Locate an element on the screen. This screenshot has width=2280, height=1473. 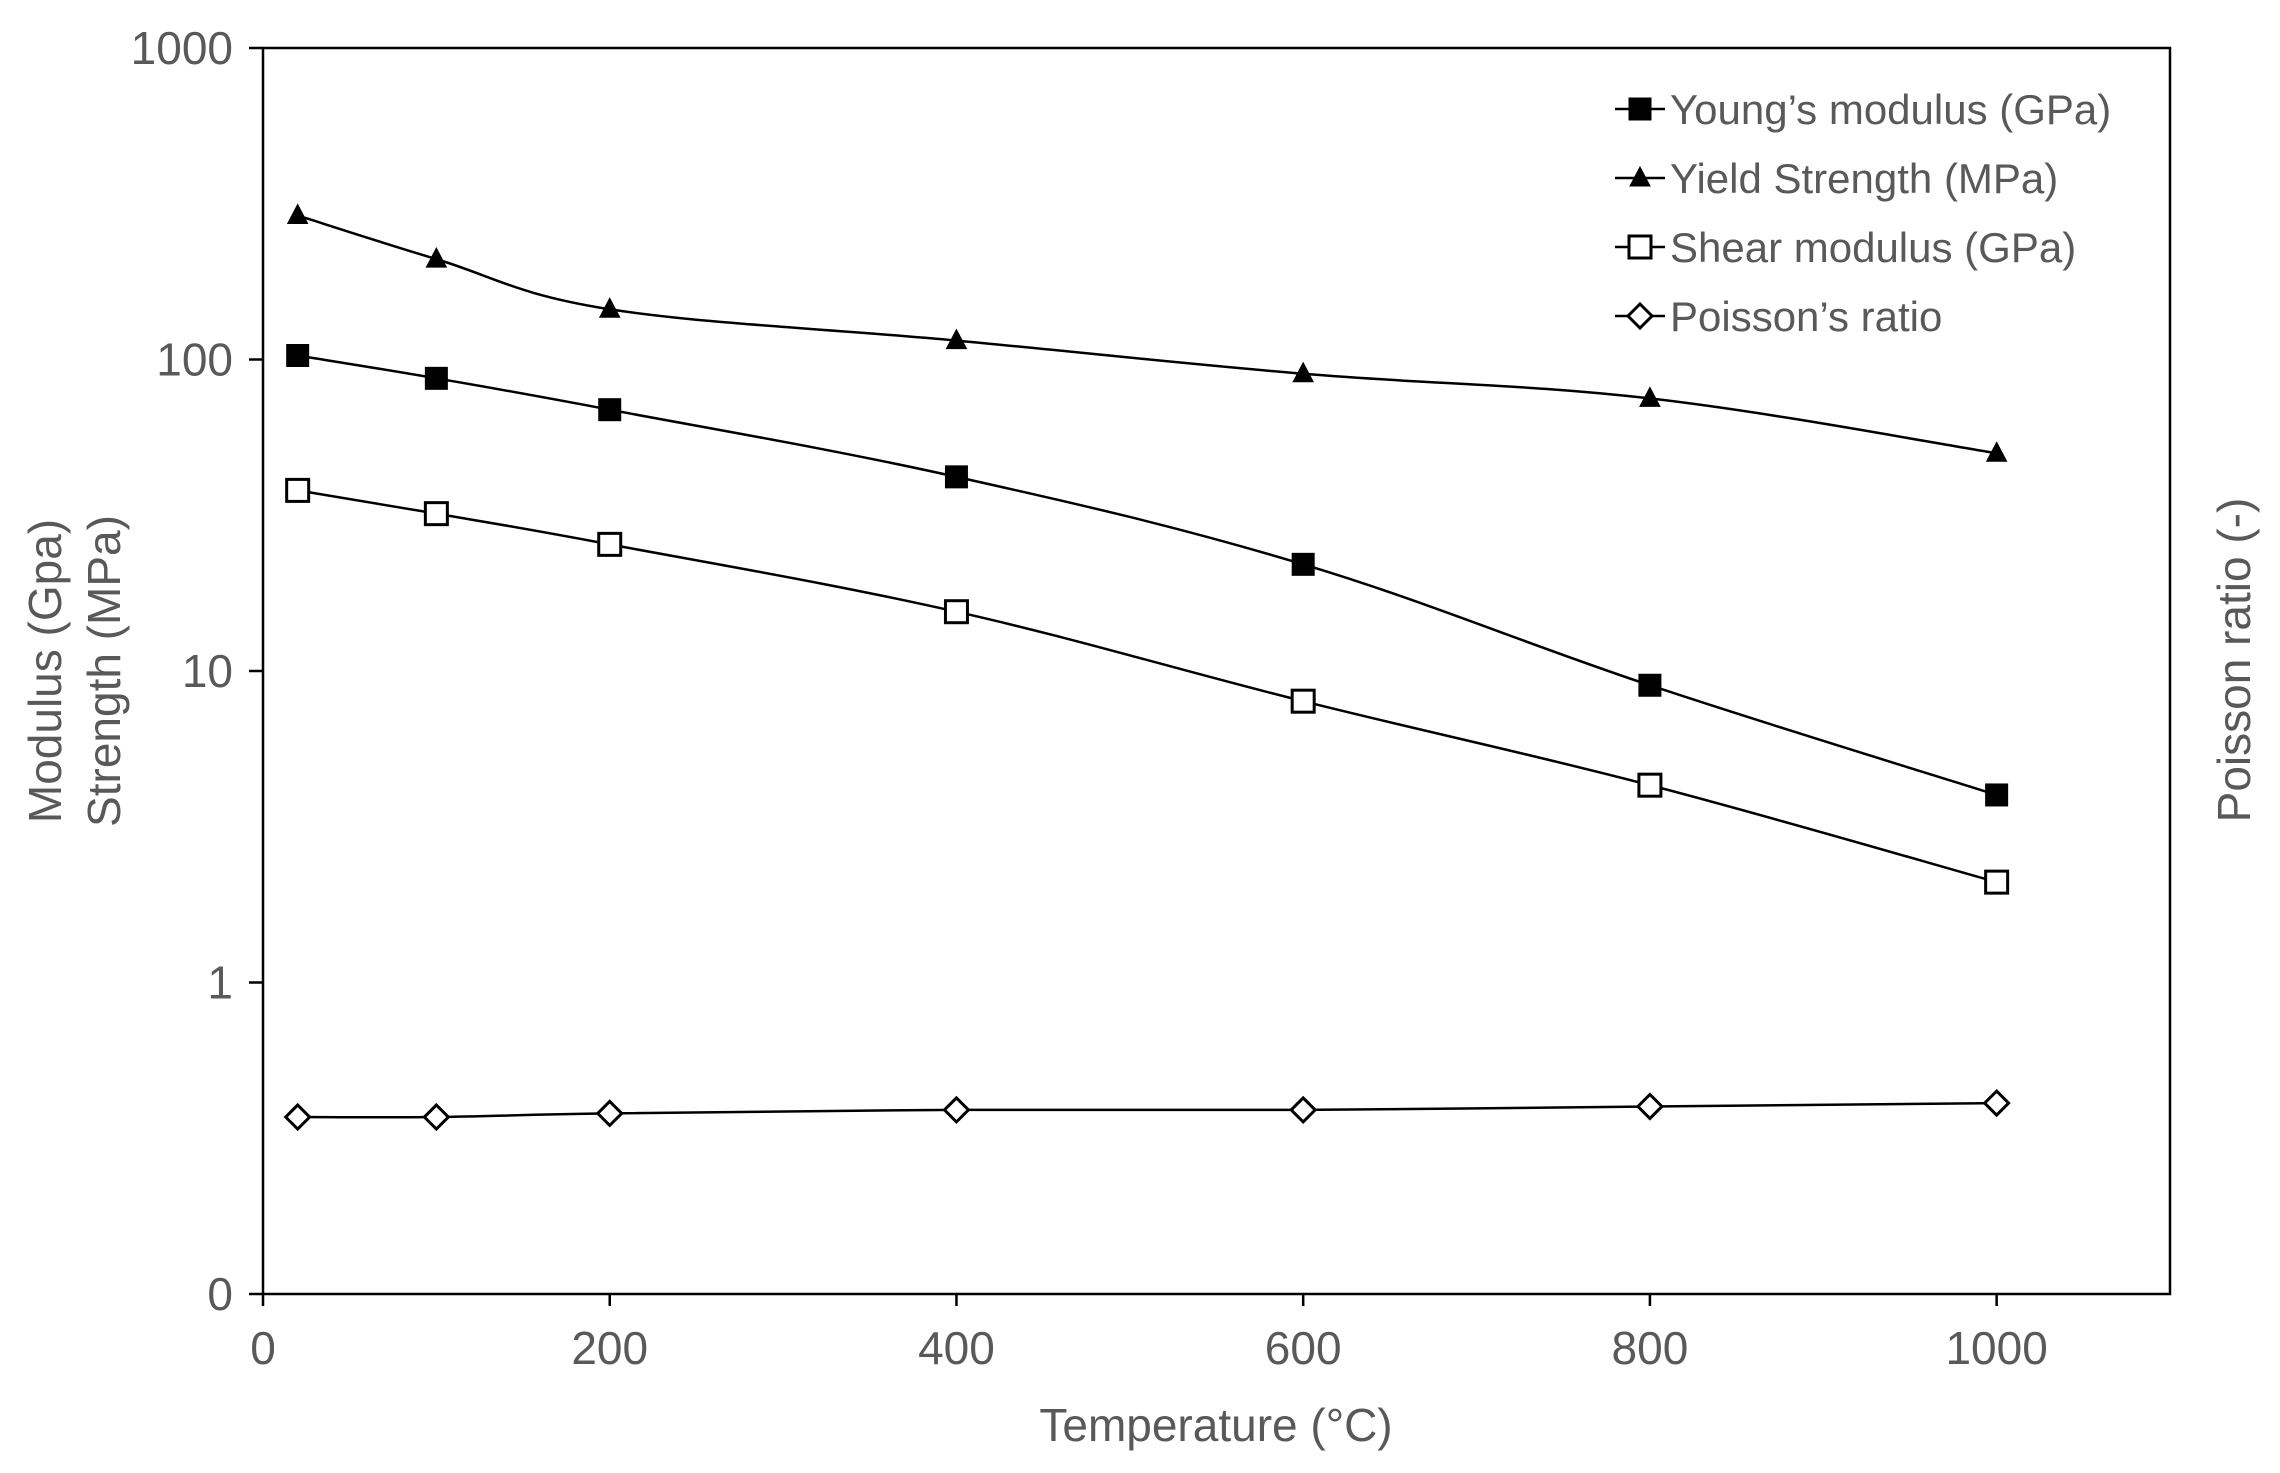
x-tick-label: 400 is located at coordinates (956, 1348).